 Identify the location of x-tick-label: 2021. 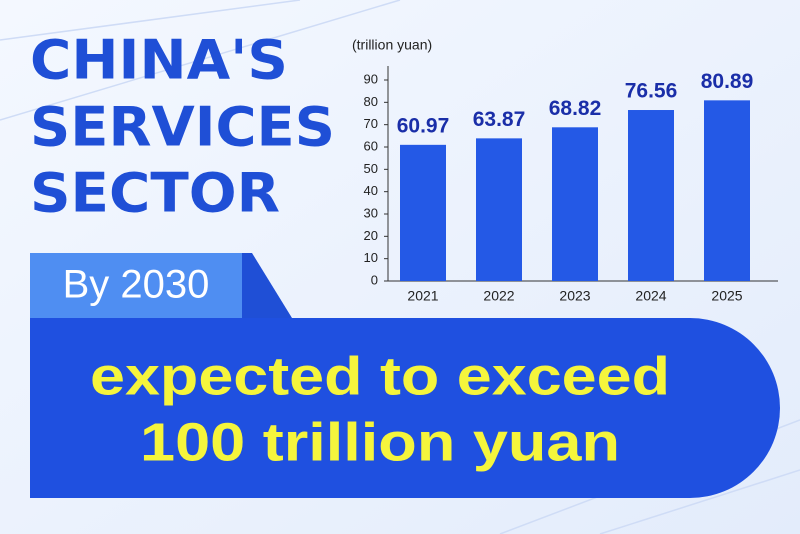
(422, 296).